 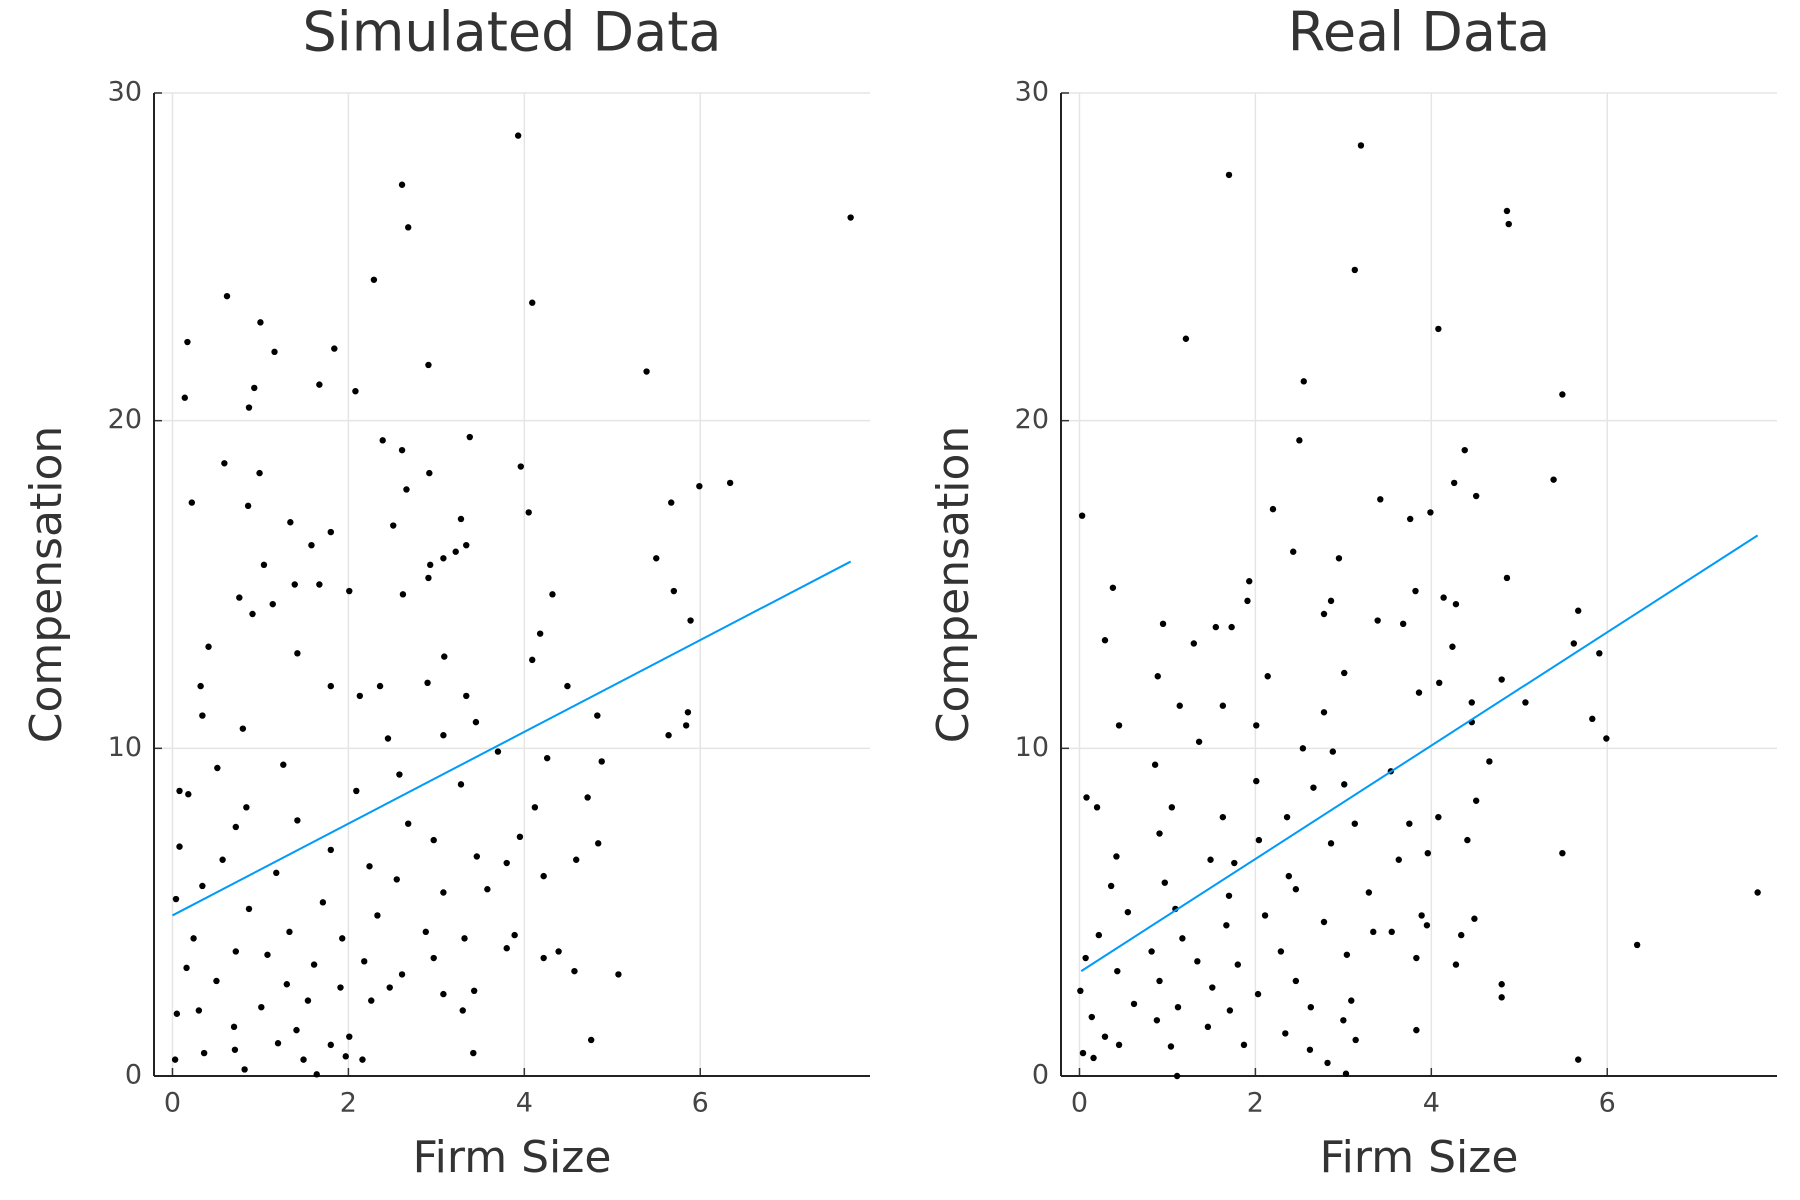 I want to click on chart-title: Simulated Data, so click(x=512, y=32).